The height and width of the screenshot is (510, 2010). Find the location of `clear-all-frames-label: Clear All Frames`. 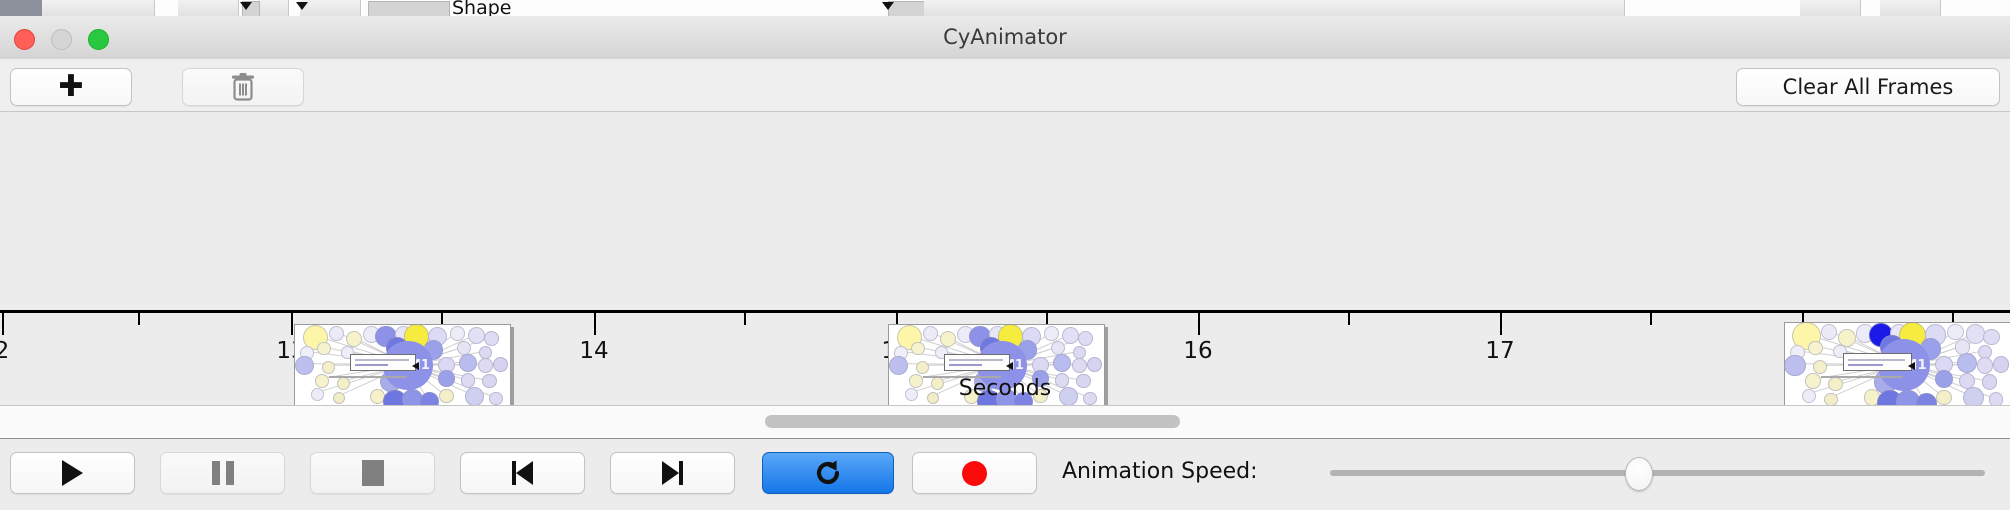

clear-all-frames-label: Clear All Frames is located at coordinates (1868, 87).